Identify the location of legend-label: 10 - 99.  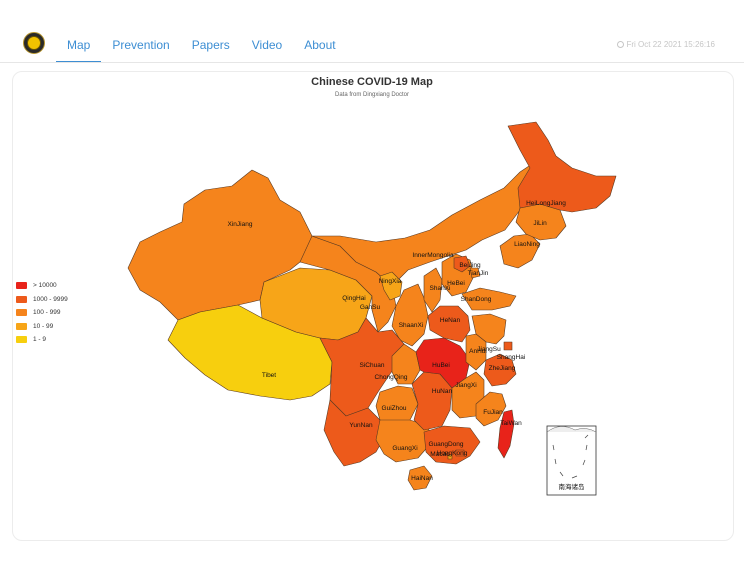
(43, 326).